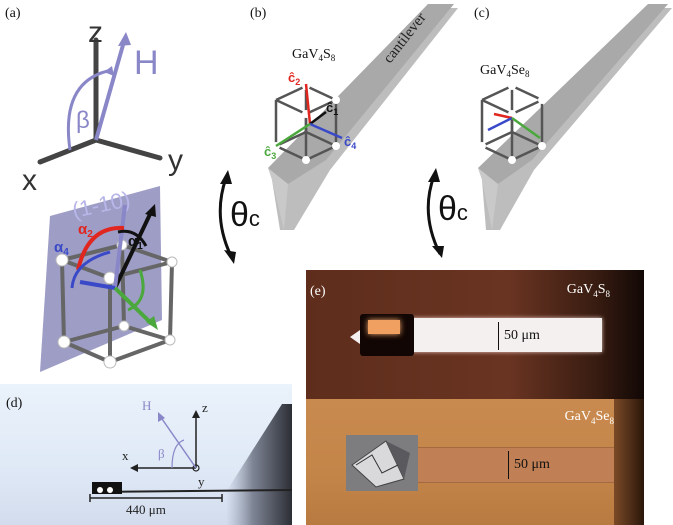 The image size is (673, 525). What do you see at coordinates (135, 242) in the screenshot?
I see `alpha1-label: α1` at bounding box center [135, 242].